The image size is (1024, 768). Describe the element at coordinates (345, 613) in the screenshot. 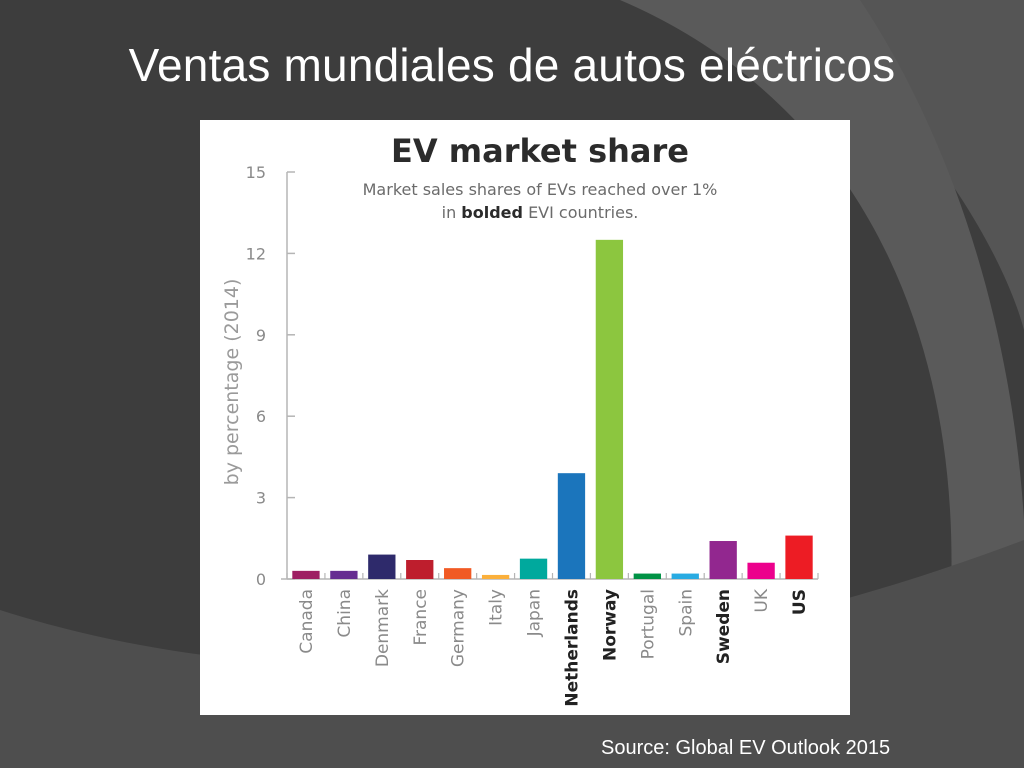

I see `category-label-china: China` at that location.